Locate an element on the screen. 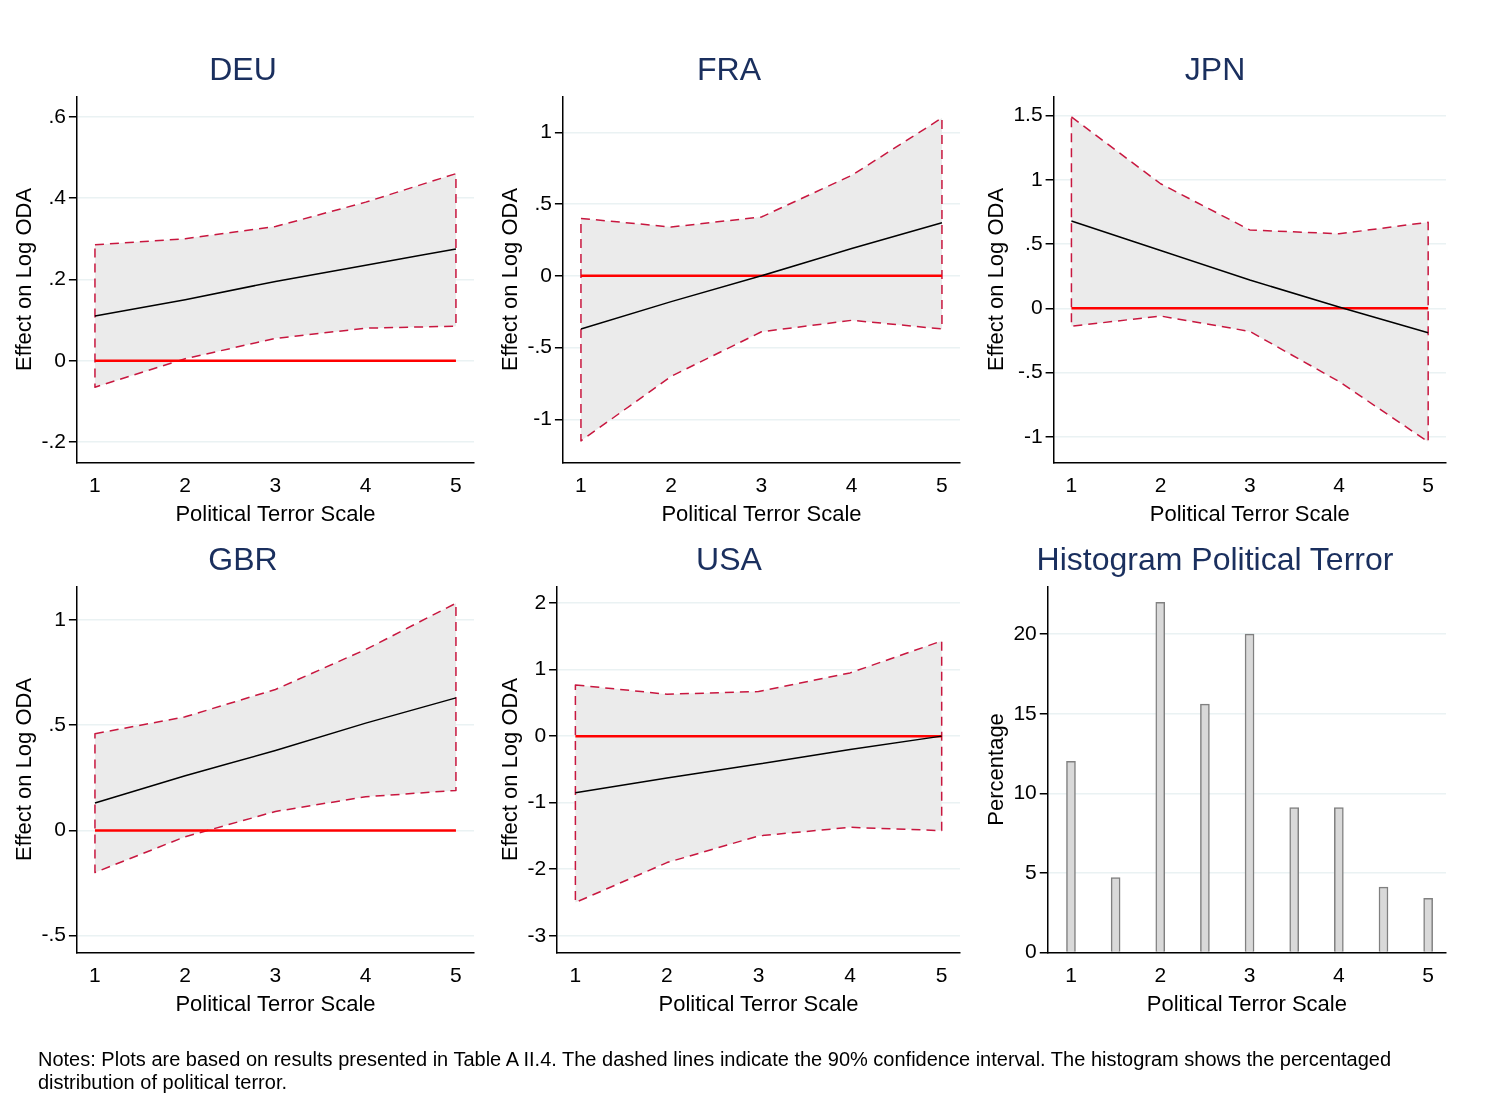  y-tick-label: -2 is located at coordinates (537, 868).